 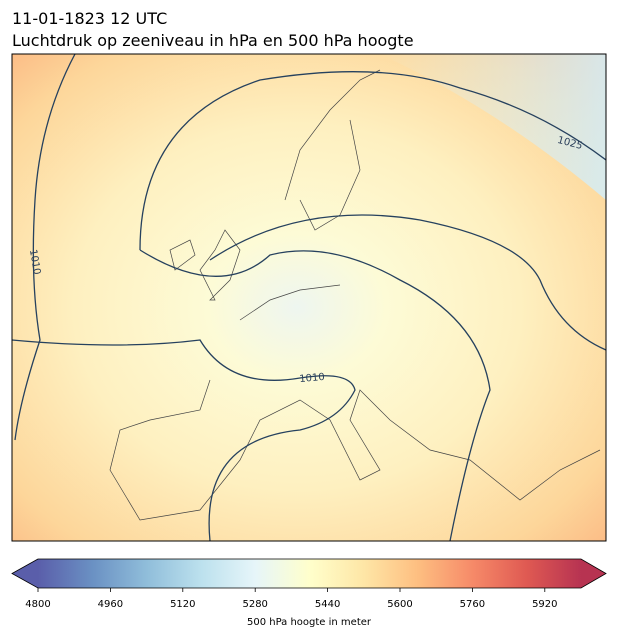 What do you see at coordinates (182, 604) in the screenshot?
I see `colorbar-tick-label: 5120` at bounding box center [182, 604].